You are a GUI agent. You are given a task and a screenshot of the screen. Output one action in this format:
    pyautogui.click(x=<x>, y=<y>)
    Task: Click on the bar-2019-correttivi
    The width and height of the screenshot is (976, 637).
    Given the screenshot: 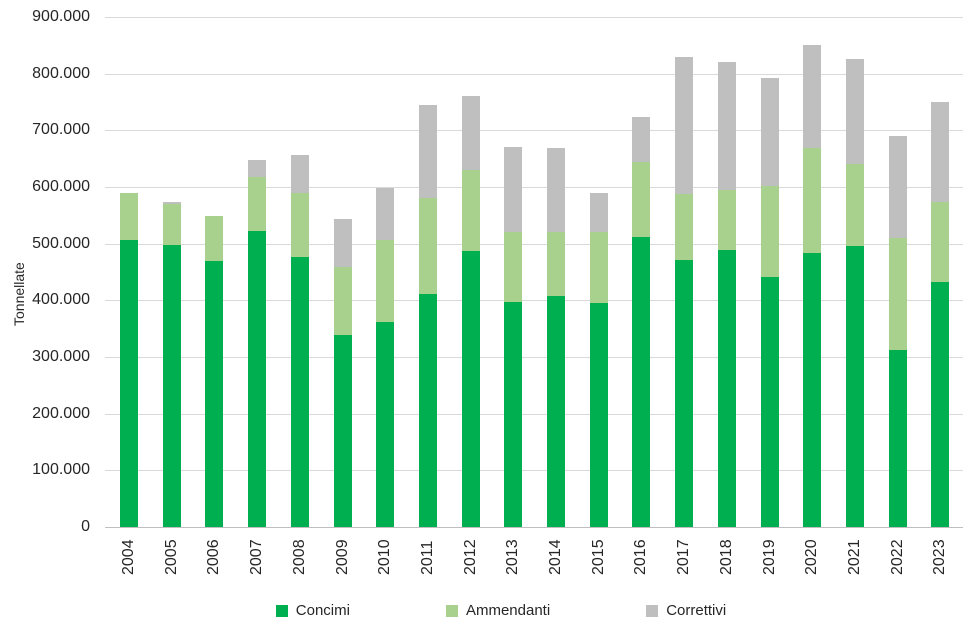 What is the action you would take?
    pyautogui.click(x=770, y=132)
    